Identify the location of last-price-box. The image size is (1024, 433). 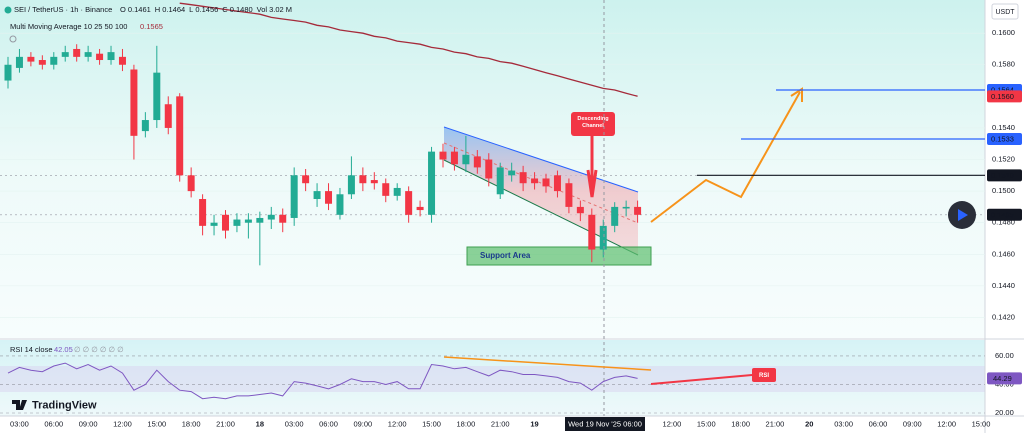
(1004, 214).